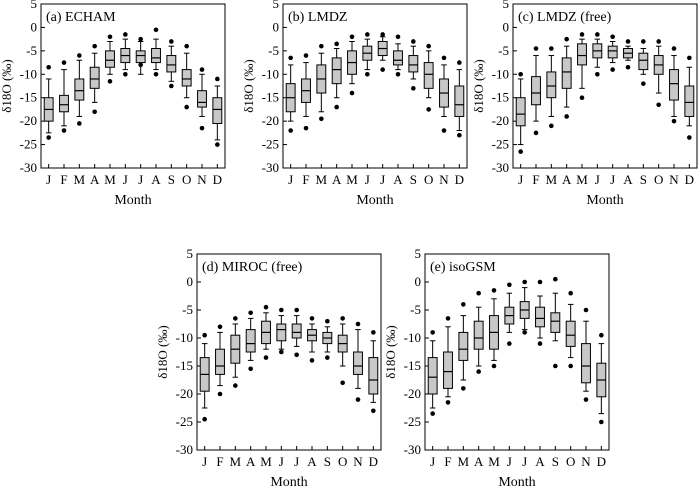 The width and height of the screenshot is (700, 492). What do you see at coordinates (252, 267) in the screenshot?
I see `panel-title: (d) MIROC (free)` at bounding box center [252, 267].